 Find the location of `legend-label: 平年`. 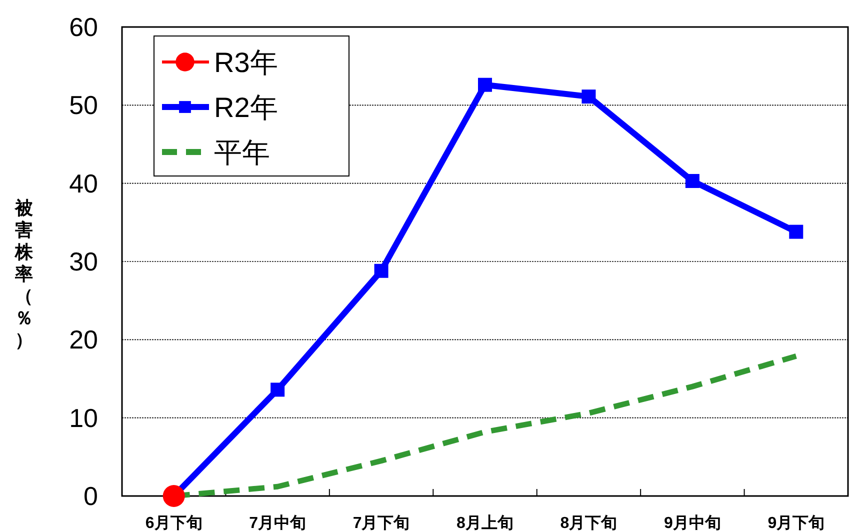

legend-label: 平年 is located at coordinates (242, 152).